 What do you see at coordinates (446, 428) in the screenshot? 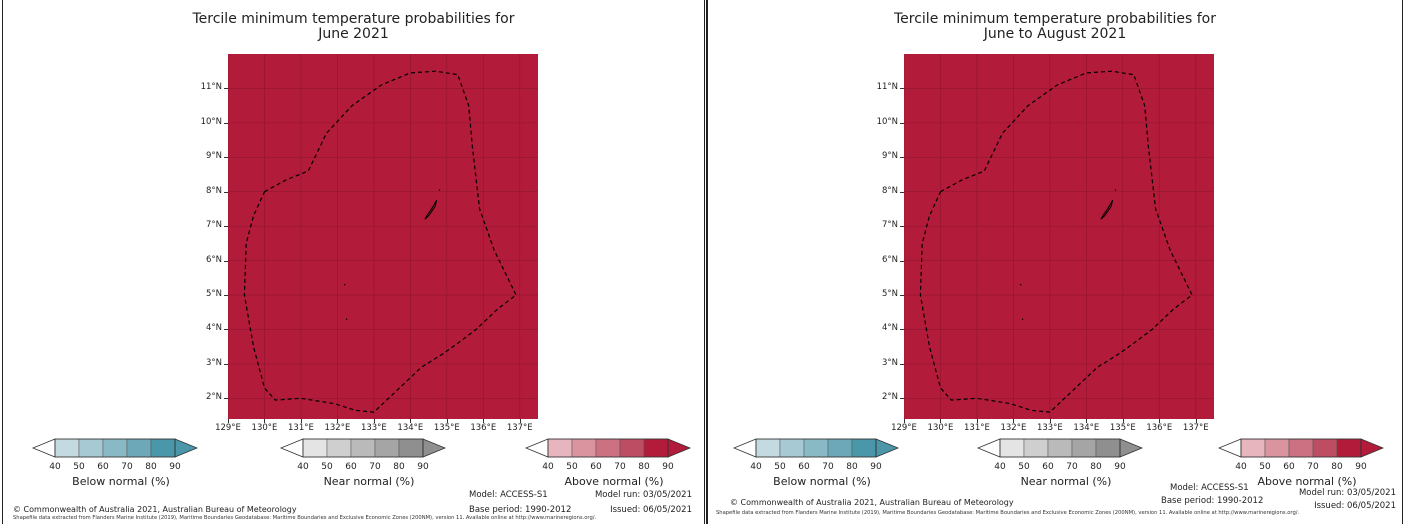
I see `longitude-tick-label: 135°E` at bounding box center [446, 428].